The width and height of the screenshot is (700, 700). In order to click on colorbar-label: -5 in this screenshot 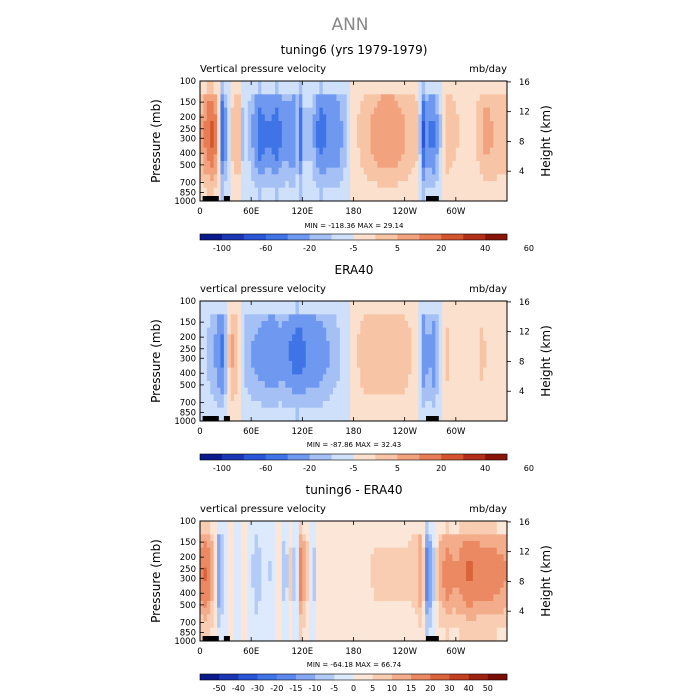, I will do `click(354, 468)`.